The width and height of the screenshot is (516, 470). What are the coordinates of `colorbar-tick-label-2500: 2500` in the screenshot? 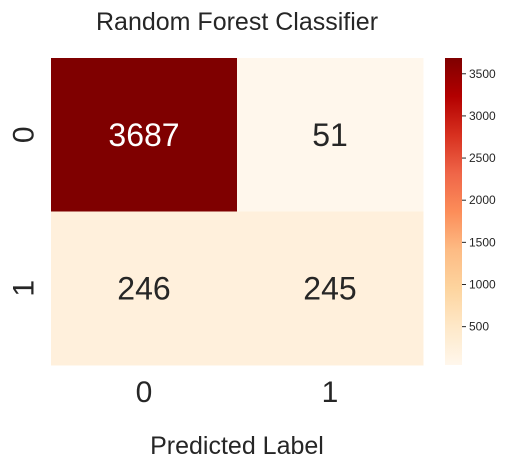 It's located at (482, 158).